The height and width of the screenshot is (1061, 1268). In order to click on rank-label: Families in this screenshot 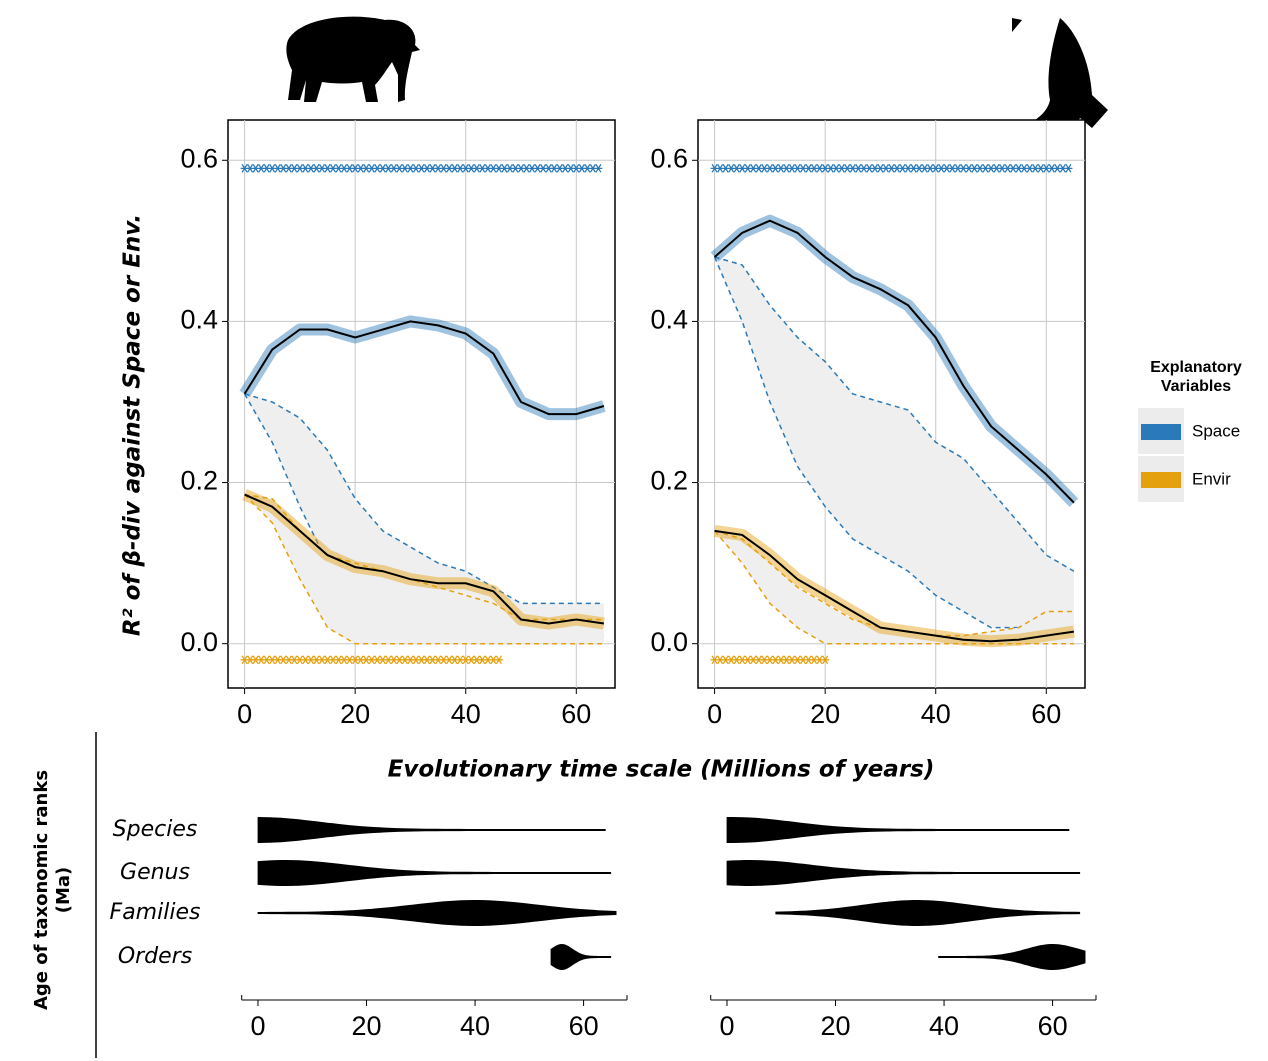, I will do `click(155, 912)`.